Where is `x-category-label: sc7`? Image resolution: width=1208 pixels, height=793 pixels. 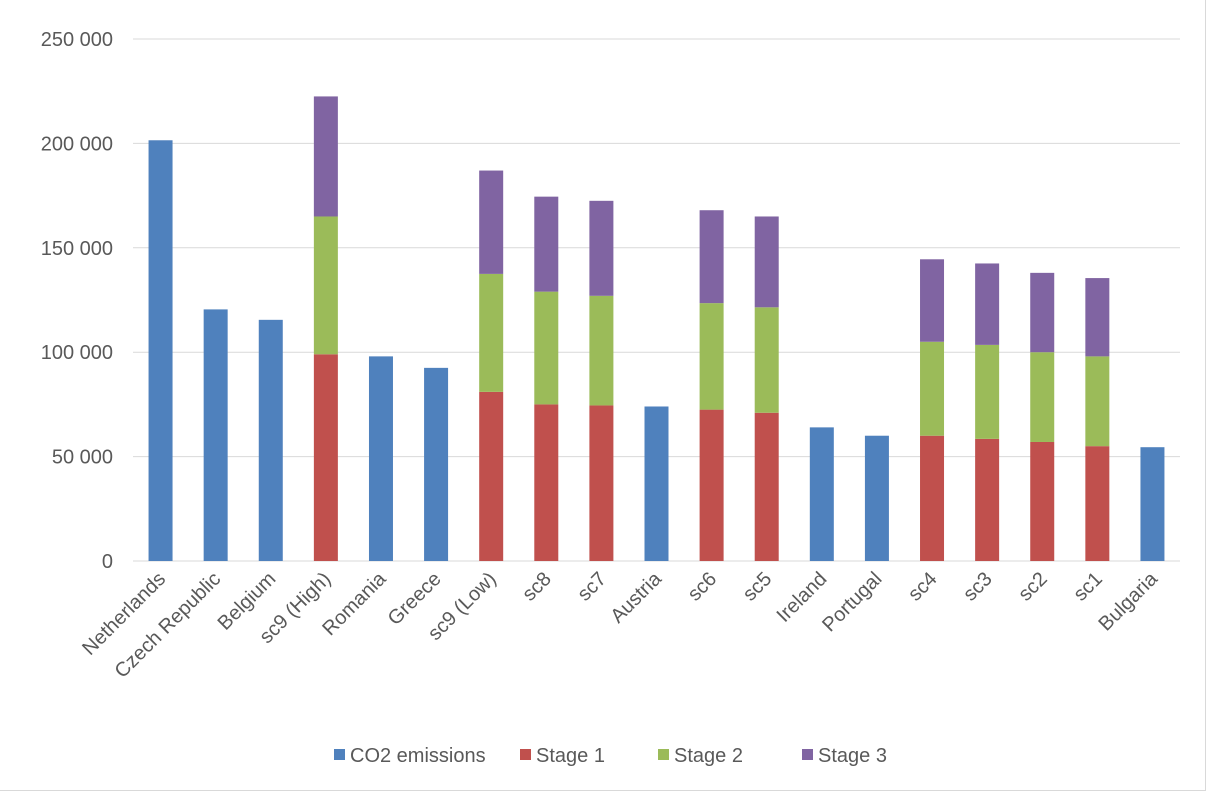
x-category-label: sc7 is located at coordinates (592, 587).